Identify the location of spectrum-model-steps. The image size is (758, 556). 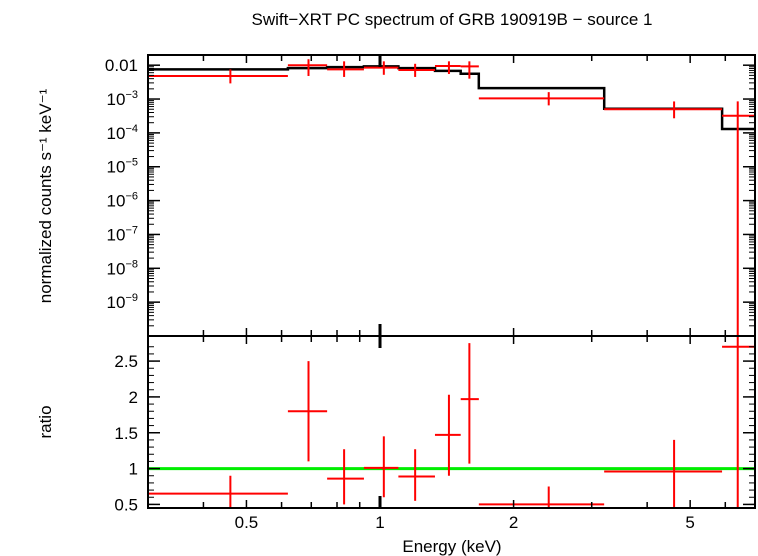
(451, 98).